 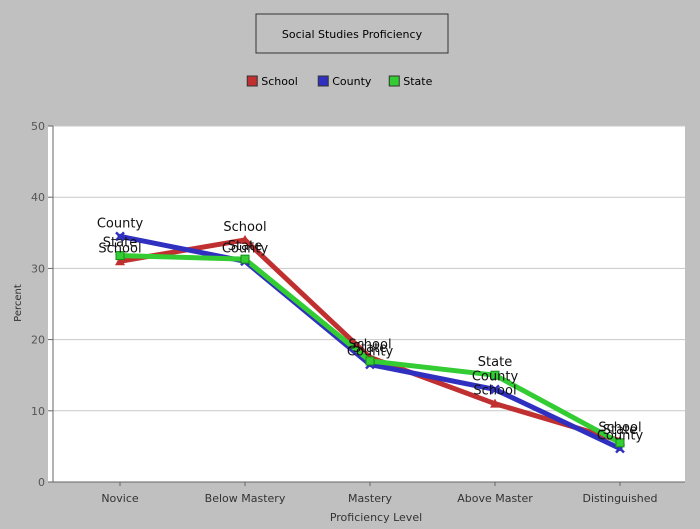 I want to click on y-tick-label: 50, so click(x=38, y=126).